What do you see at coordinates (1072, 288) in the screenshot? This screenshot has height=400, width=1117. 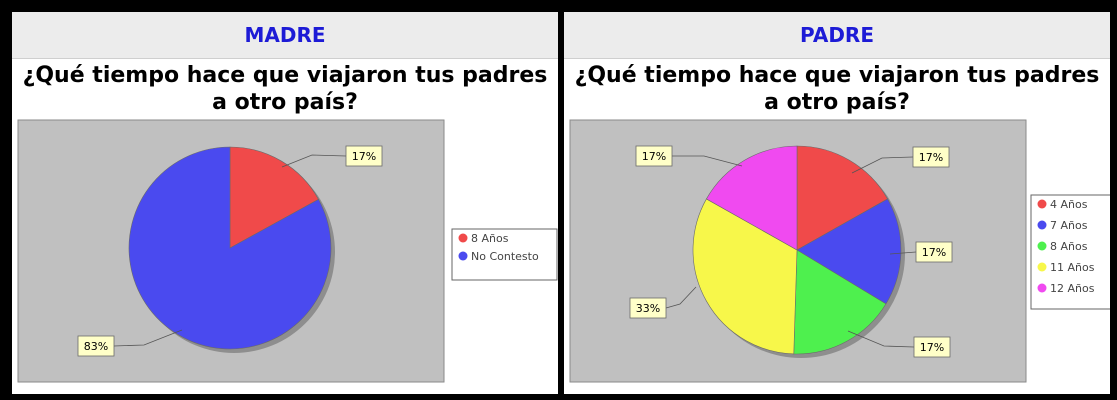 I see `legend-item: 12 Años` at bounding box center [1072, 288].